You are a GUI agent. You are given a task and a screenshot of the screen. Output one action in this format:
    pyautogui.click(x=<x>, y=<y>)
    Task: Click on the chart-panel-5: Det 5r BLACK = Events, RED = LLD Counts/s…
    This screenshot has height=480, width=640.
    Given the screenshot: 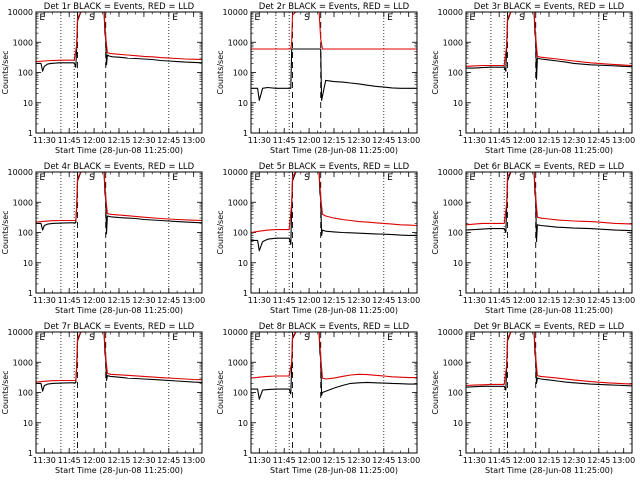 What is the action you would take?
    pyautogui.click(x=318, y=238)
    